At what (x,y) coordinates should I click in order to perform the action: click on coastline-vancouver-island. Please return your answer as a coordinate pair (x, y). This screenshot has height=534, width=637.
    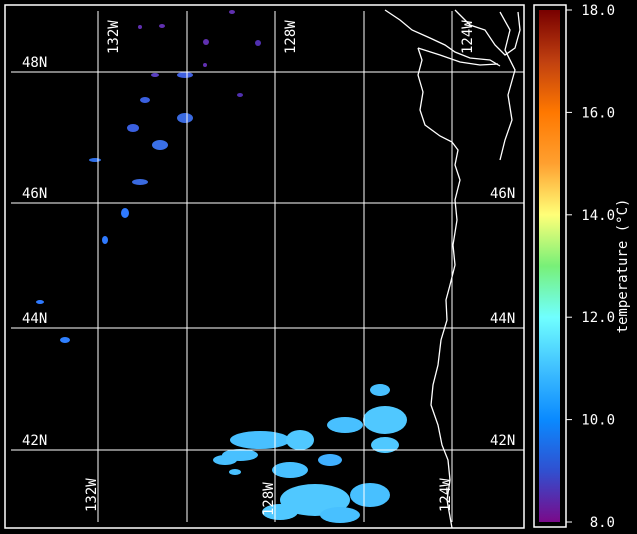
    Looking at the image, I should click on (487, 32).